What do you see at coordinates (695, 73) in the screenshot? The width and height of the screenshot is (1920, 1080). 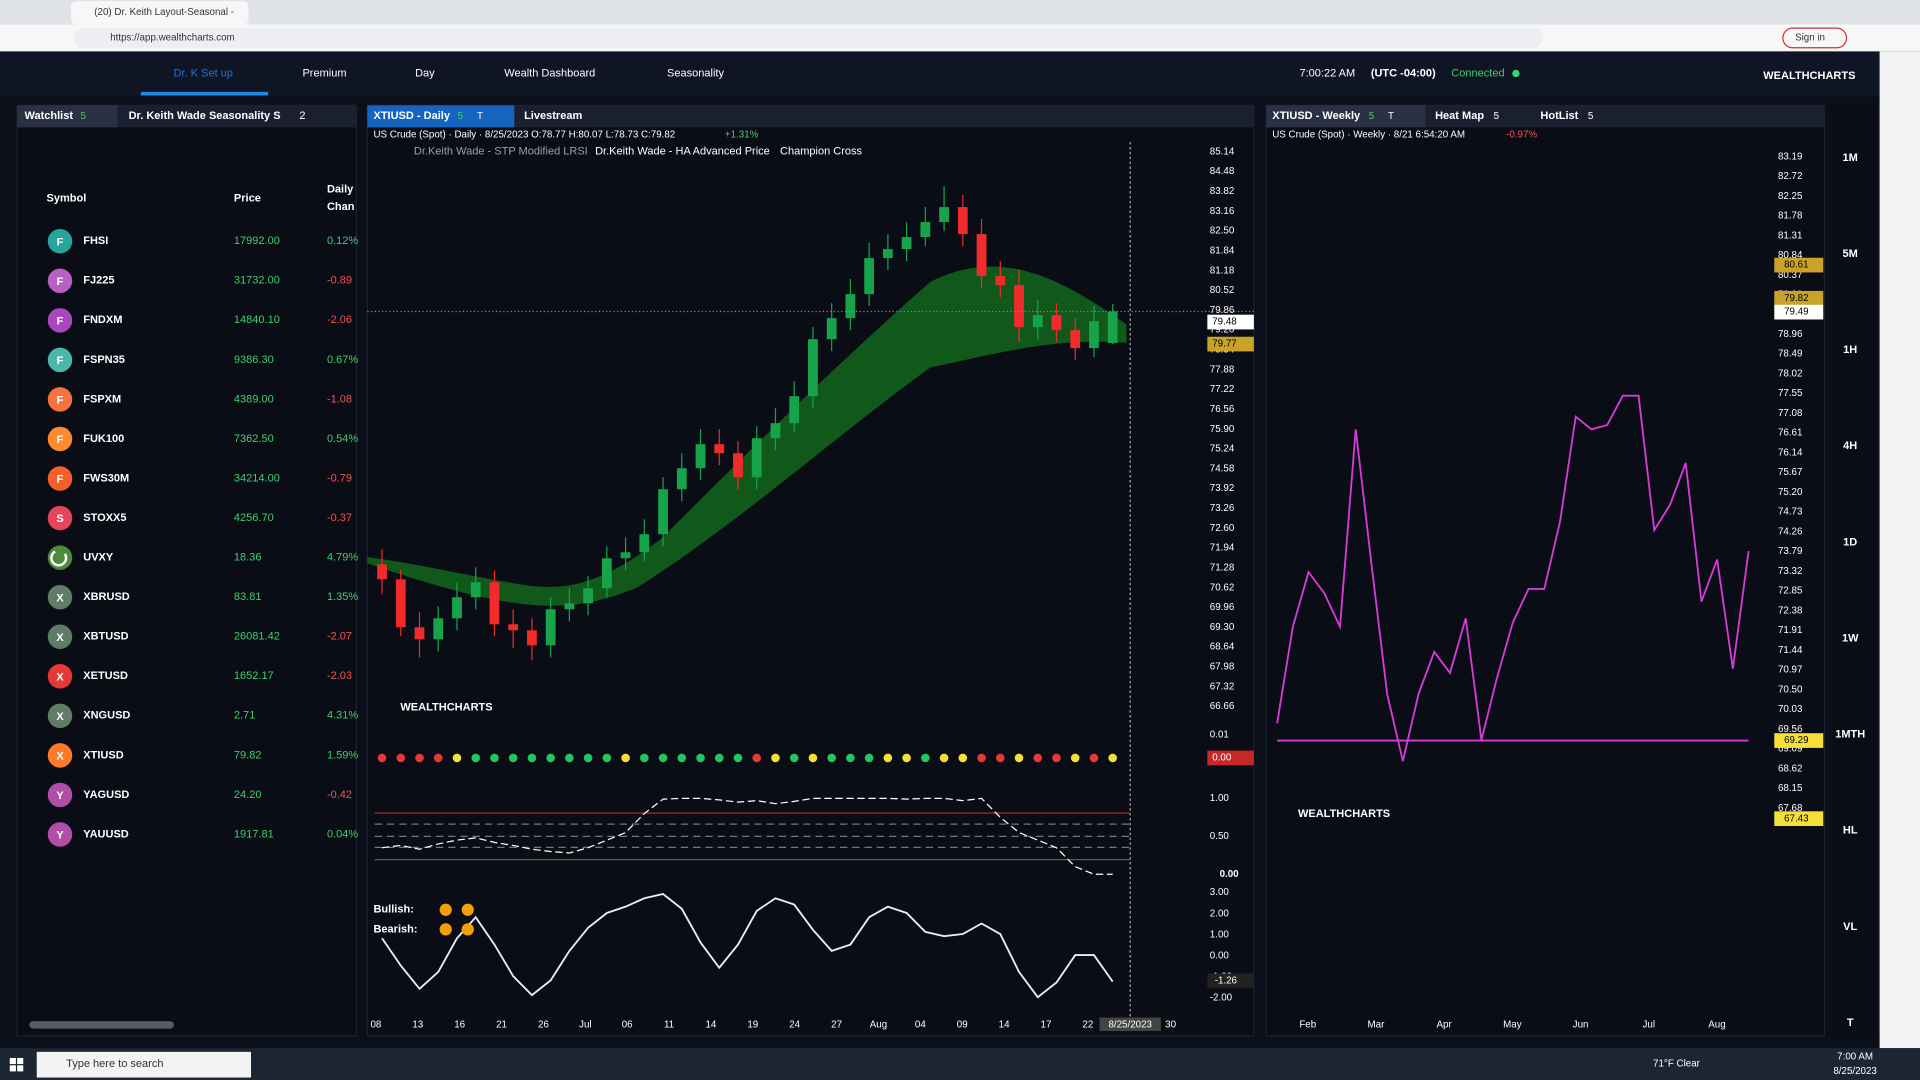 I see `nav-tab: Seasonality` at bounding box center [695, 73].